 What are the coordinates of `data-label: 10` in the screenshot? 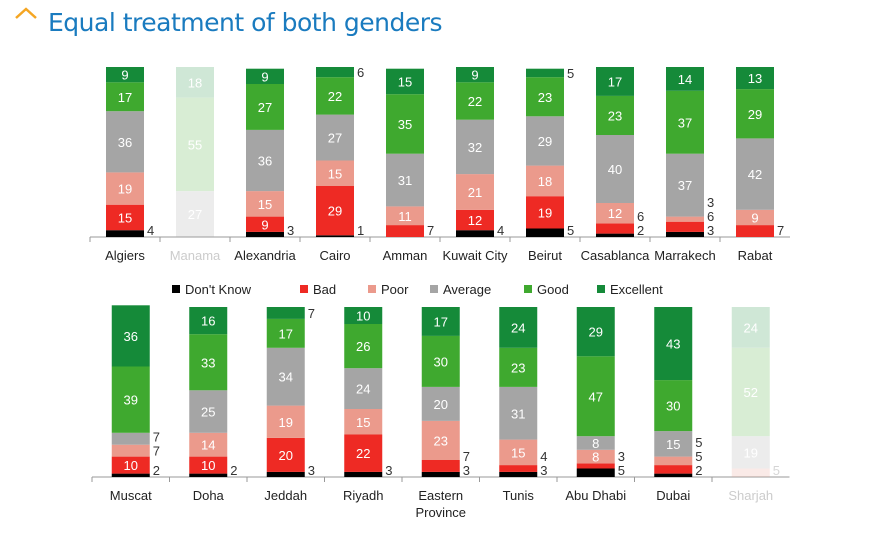 It's located at (131, 465).